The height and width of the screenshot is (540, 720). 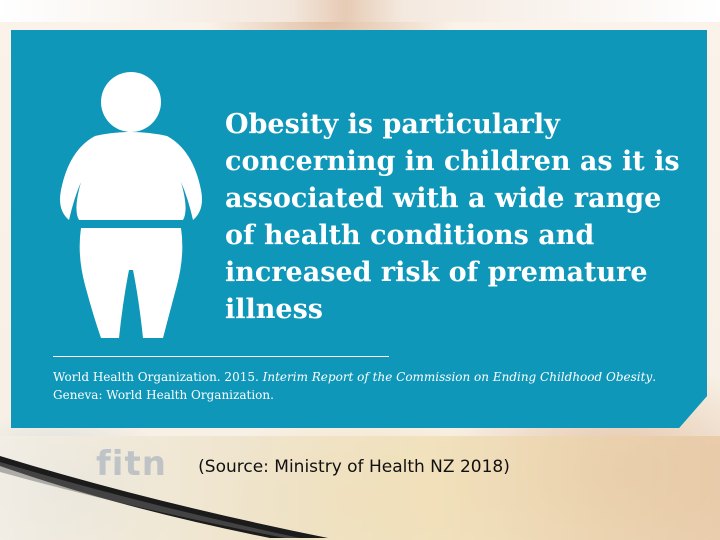 What do you see at coordinates (221, 356) in the screenshot?
I see `citation-divider` at bounding box center [221, 356].